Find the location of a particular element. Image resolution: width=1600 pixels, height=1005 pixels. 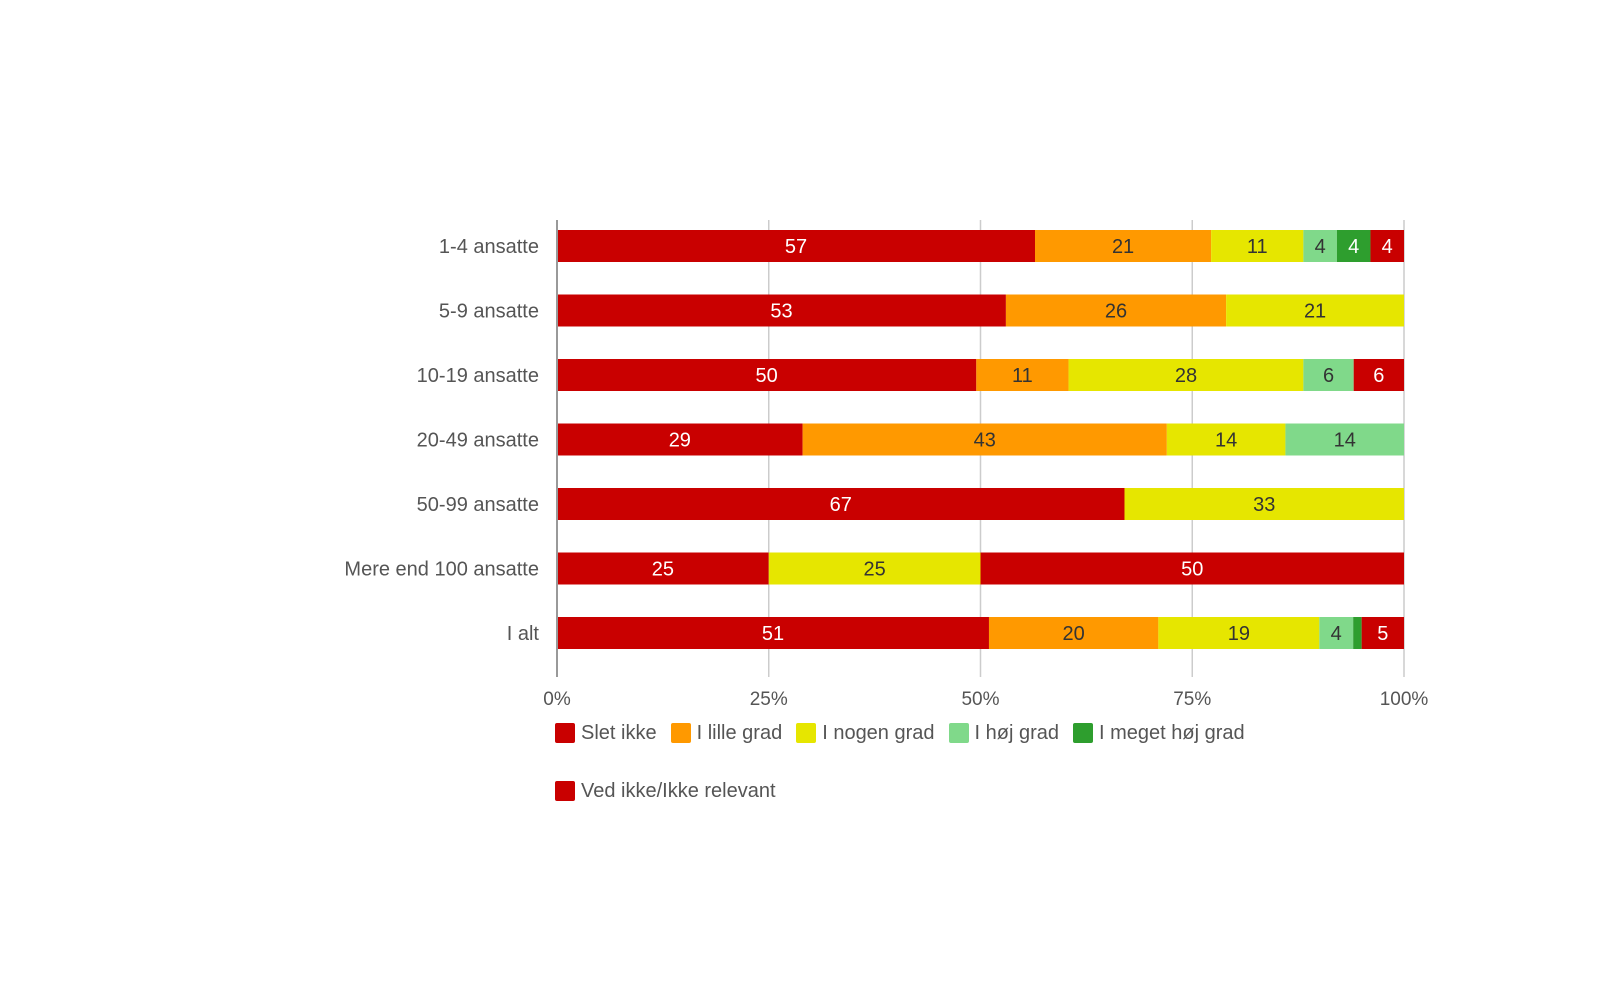

x-tick-label: 100% is located at coordinates (1404, 699).